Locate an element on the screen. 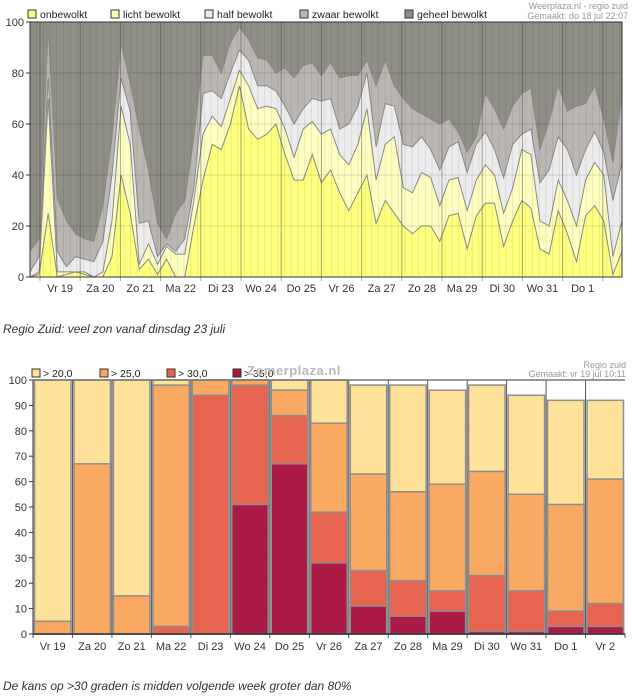  y-tick-label: 10 is located at coordinates (21, 610).